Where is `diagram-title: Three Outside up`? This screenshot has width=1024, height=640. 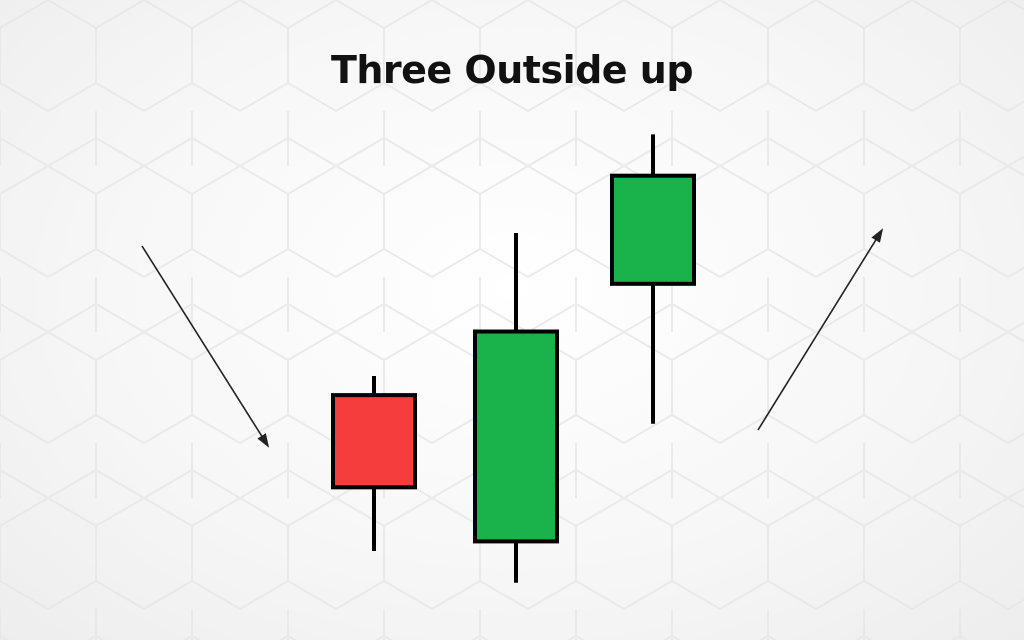
diagram-title: Three Outside up is located at coordinates (512, 70).